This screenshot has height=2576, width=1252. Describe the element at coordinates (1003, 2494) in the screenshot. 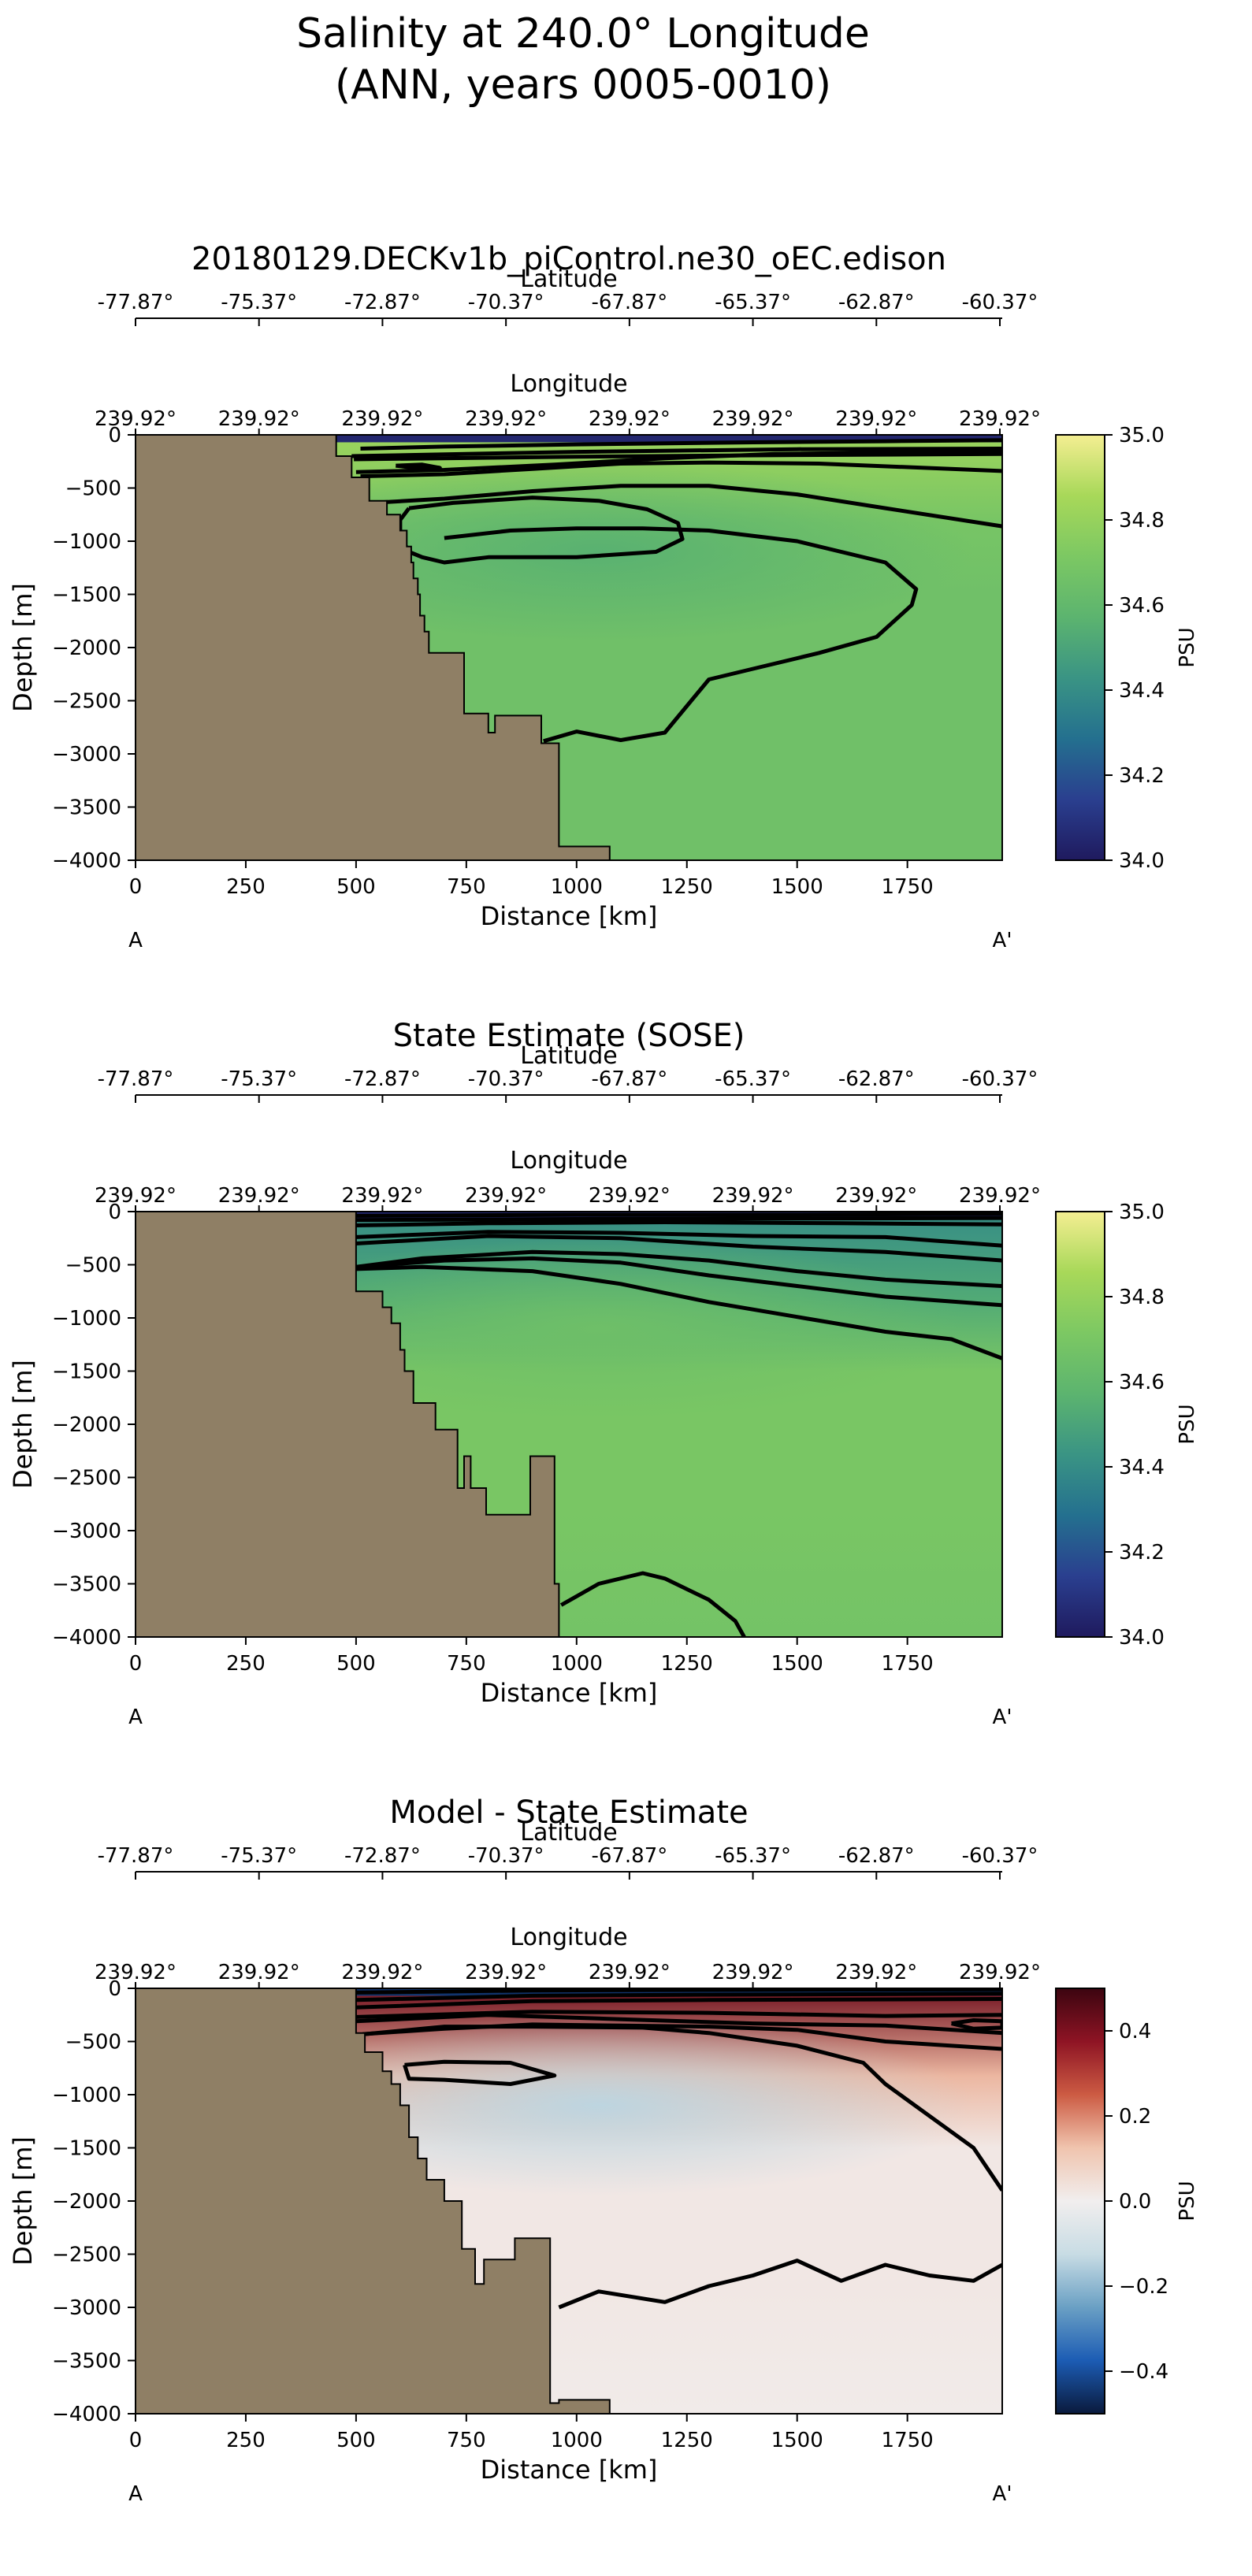

I see `section-end-label: A'` at that location.